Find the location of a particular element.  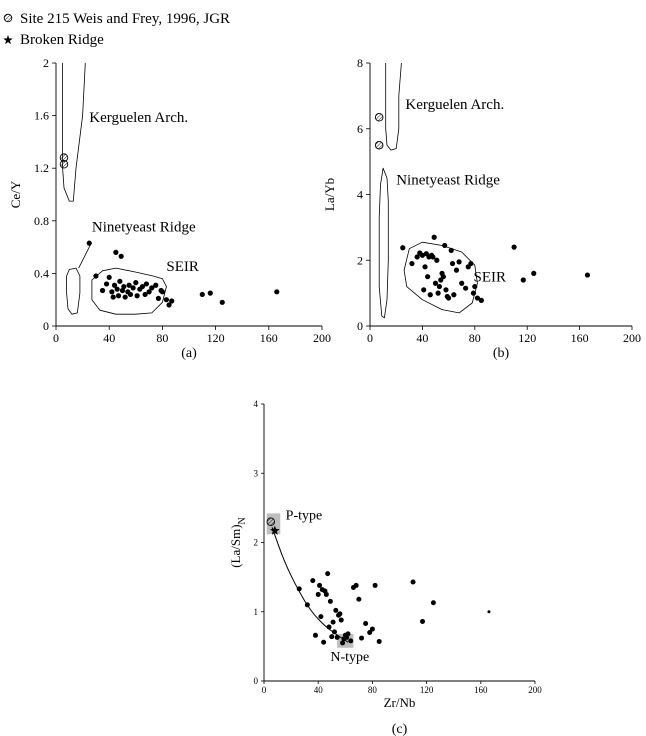

x-tick-label-c: 200 is located at coordinates (535, 690).